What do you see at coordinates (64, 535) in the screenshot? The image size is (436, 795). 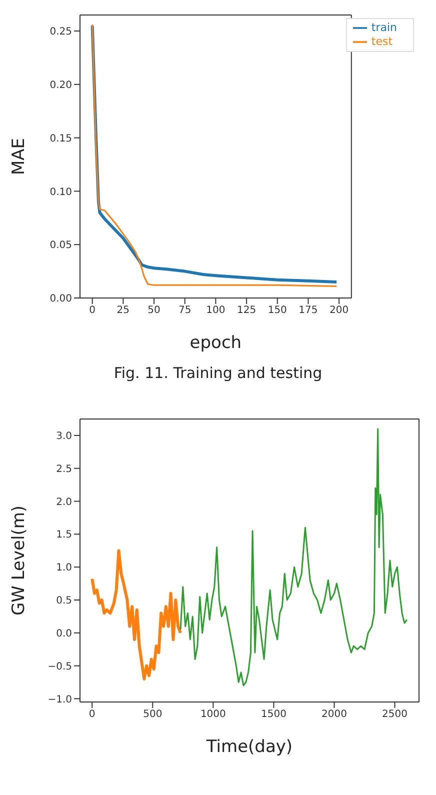 I see `y-tick-label: 1.5` at bounding box center [64, 535].